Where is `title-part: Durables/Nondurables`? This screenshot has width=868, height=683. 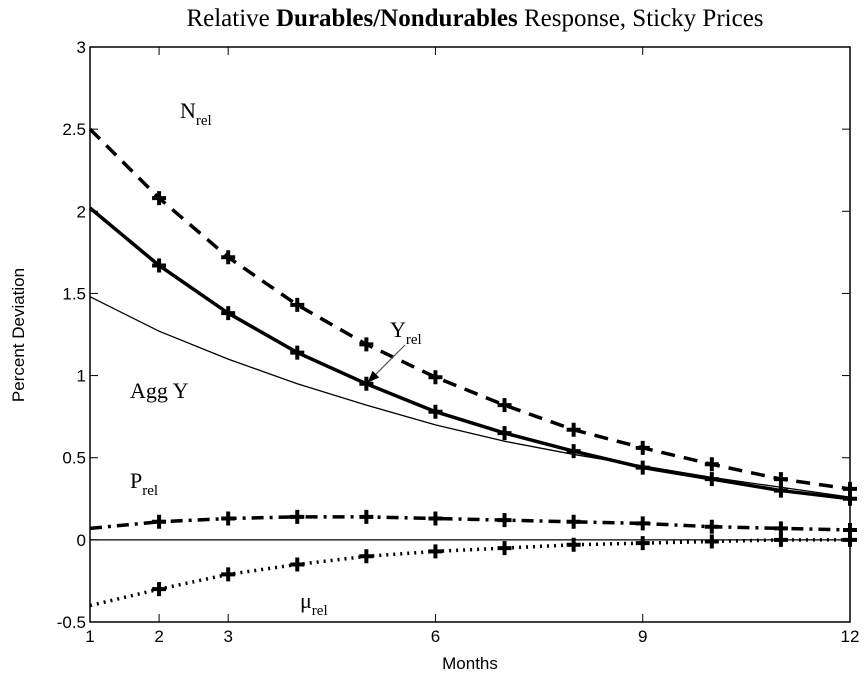
title-part: Durables/Nondurables is located at coordinates (397, 18).